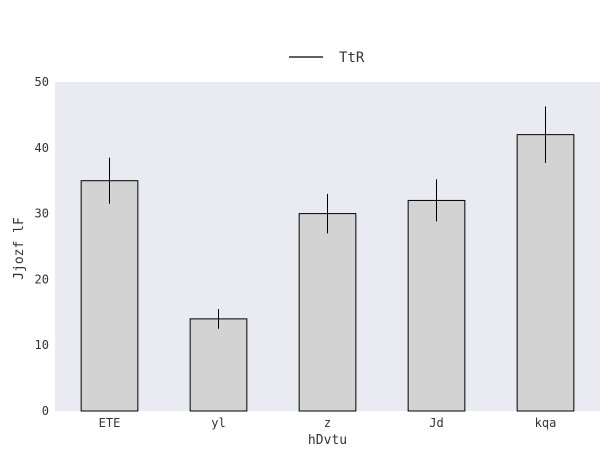 The width and height of the screenshot is (616, 466). I want to click on y-tick-label: 50, so click(42, 82).